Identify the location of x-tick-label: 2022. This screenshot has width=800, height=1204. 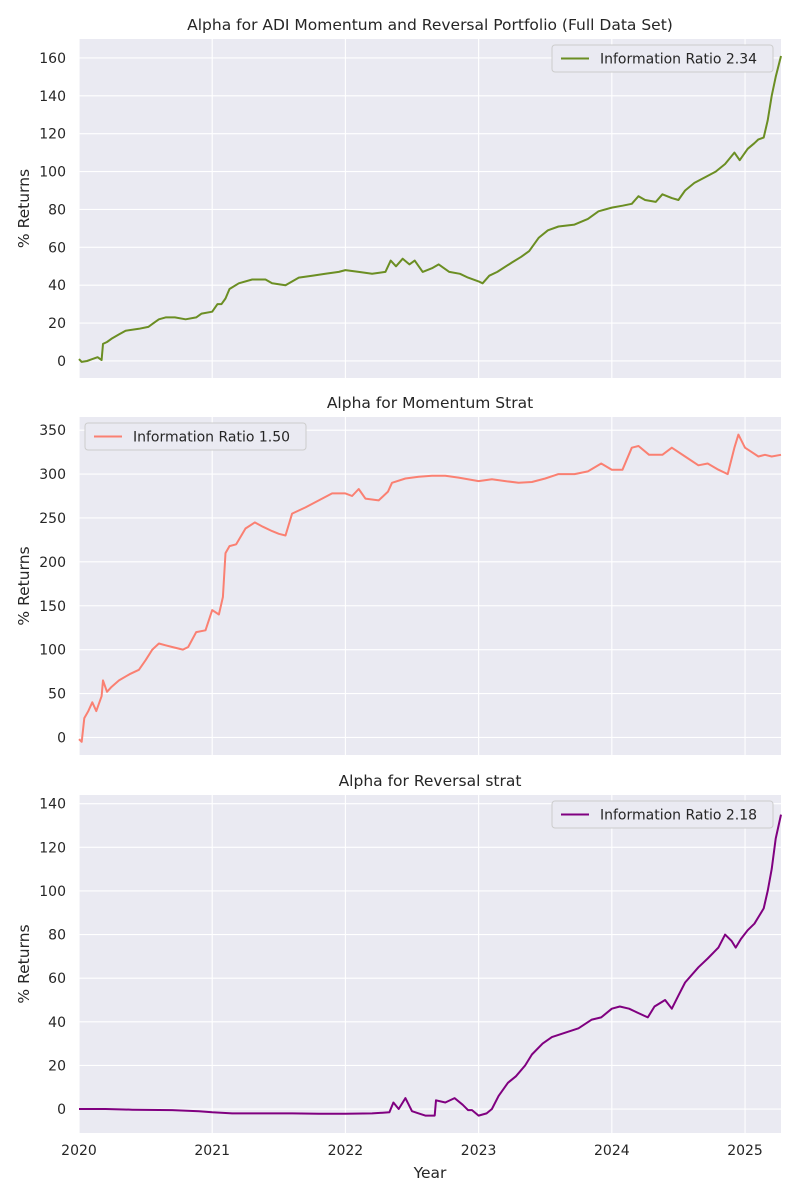
(346, 1151).